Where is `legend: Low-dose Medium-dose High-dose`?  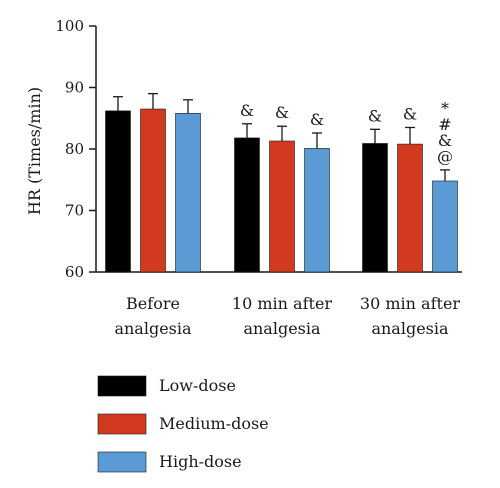 legend: Low-dose Medium-dose High-dose is located at coordinates (183, 424).